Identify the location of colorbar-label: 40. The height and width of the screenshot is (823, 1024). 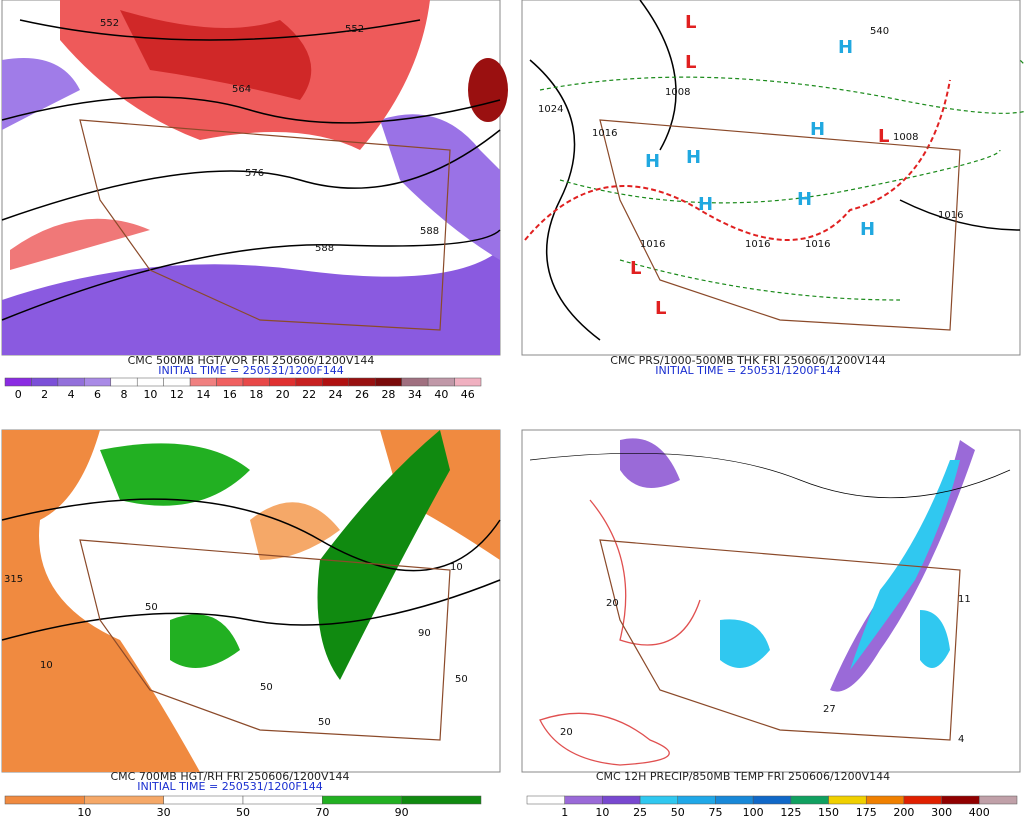
(441, 394).